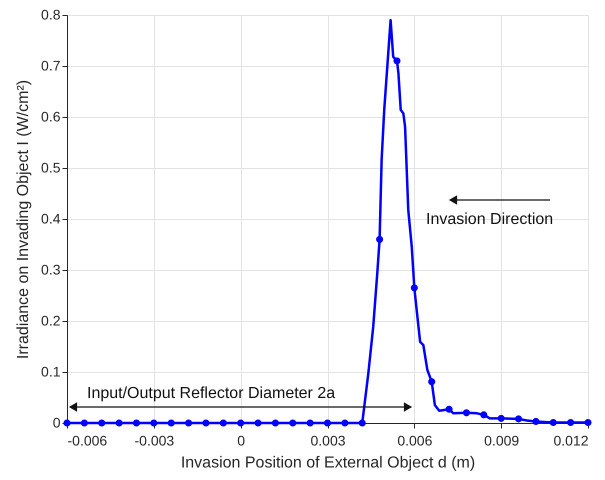  What do you see at coordinates (51, 218) in the screenshot?
I see `y-tick-label: 0.4` at bounding box center [51, 218].